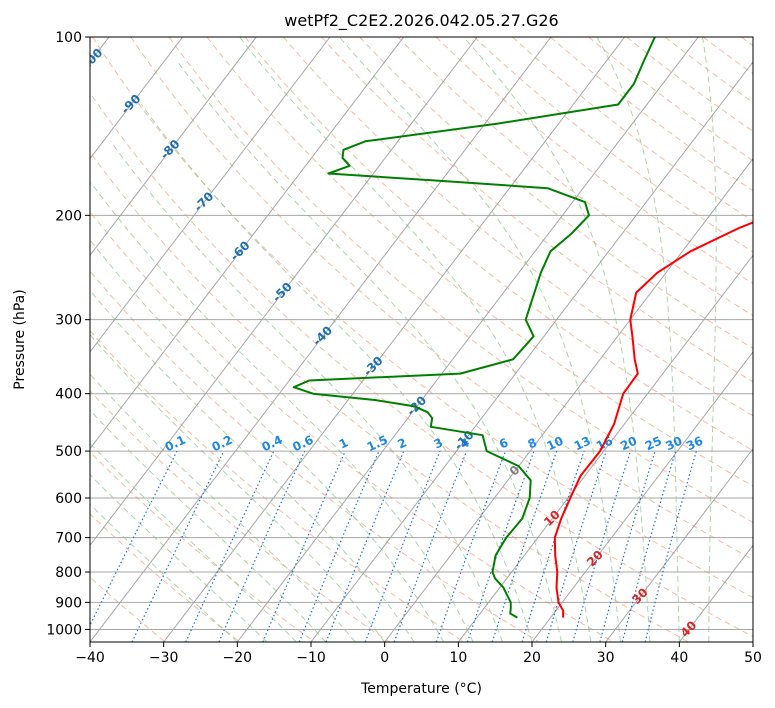 This screenshot has width=775, height=708. Describe the element at coordinates (418, 654) in the screenshot. I see `x-axis-ticks: −40 −30 −20 −10 0 10 20 30 40 50` at that location.